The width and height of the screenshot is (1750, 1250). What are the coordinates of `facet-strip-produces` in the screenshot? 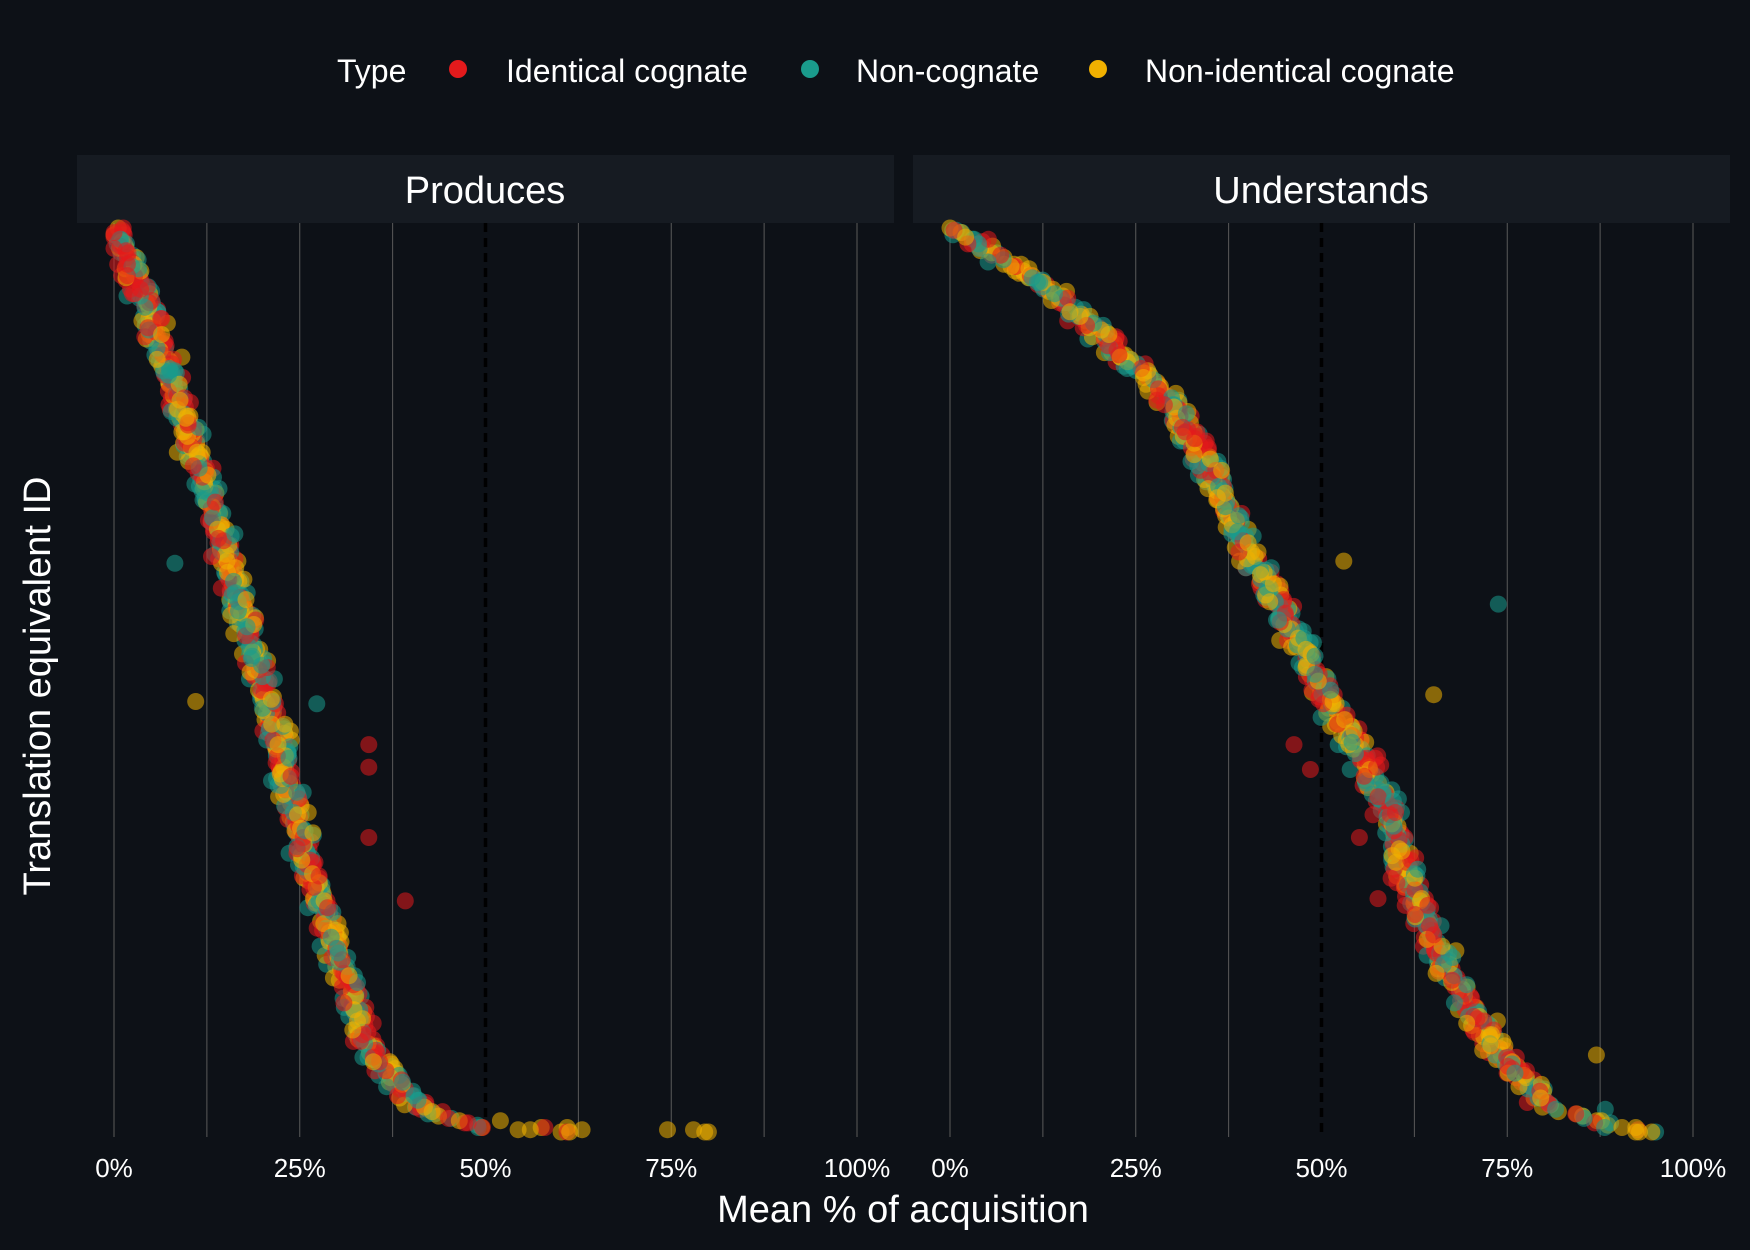 It's located at (485, 189).